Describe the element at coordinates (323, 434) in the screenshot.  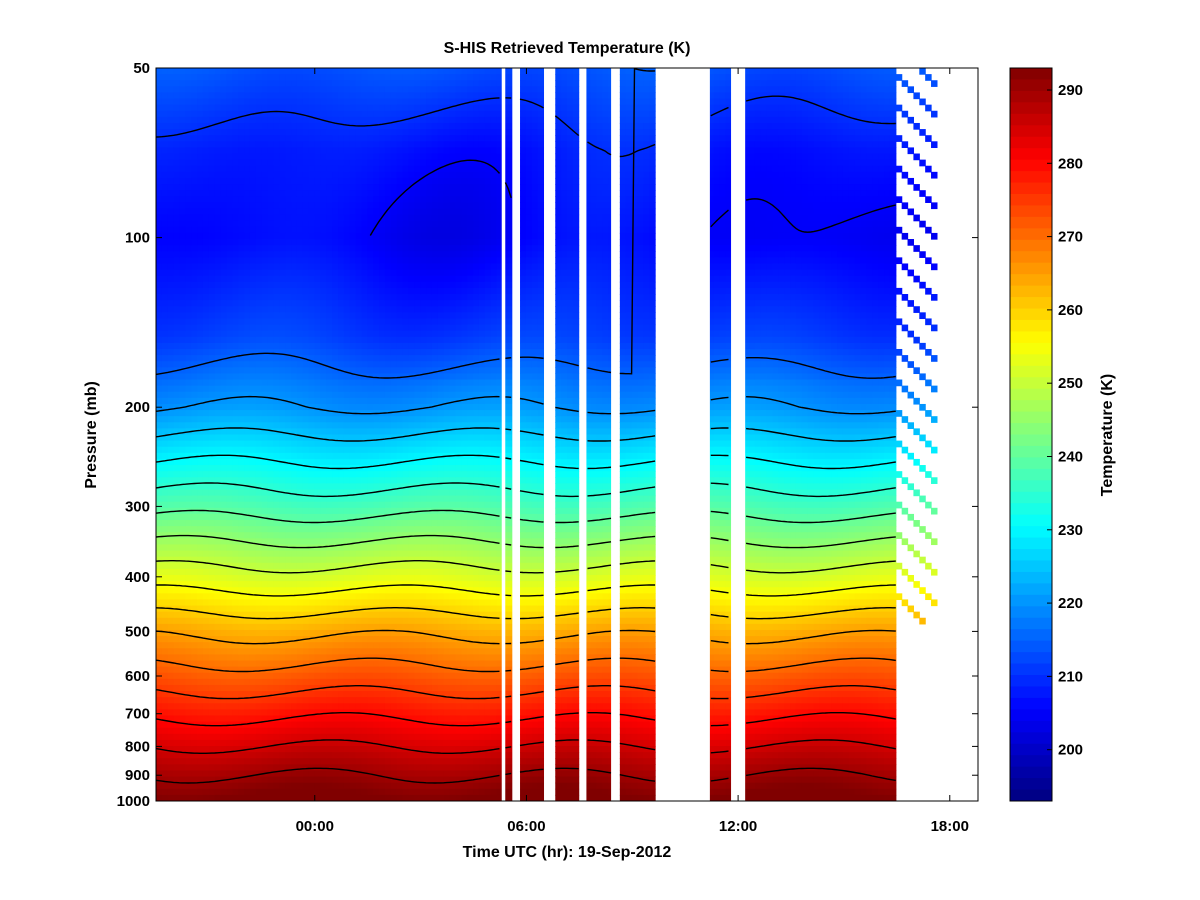
I see `heatmap-column` at that location.